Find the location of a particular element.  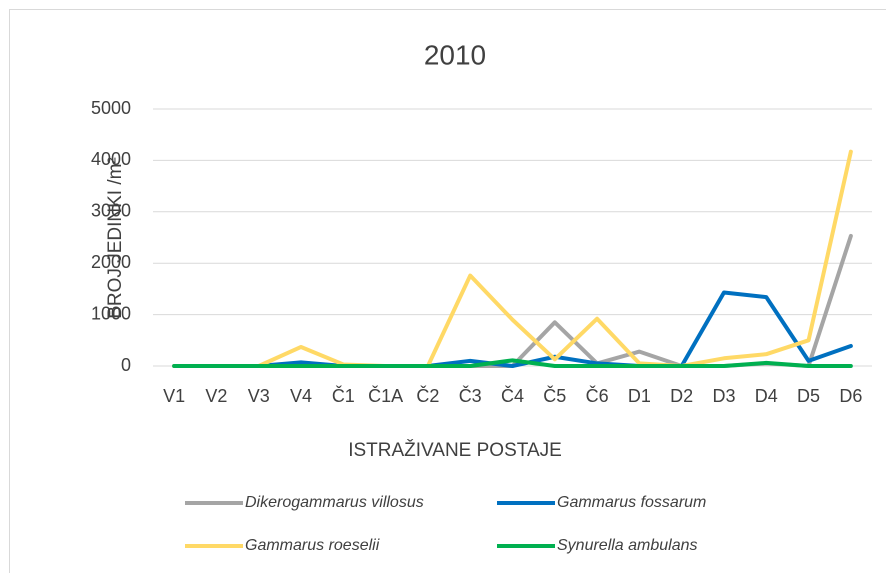

x-tick-label: Č5 is located at coordinates (554, 395).